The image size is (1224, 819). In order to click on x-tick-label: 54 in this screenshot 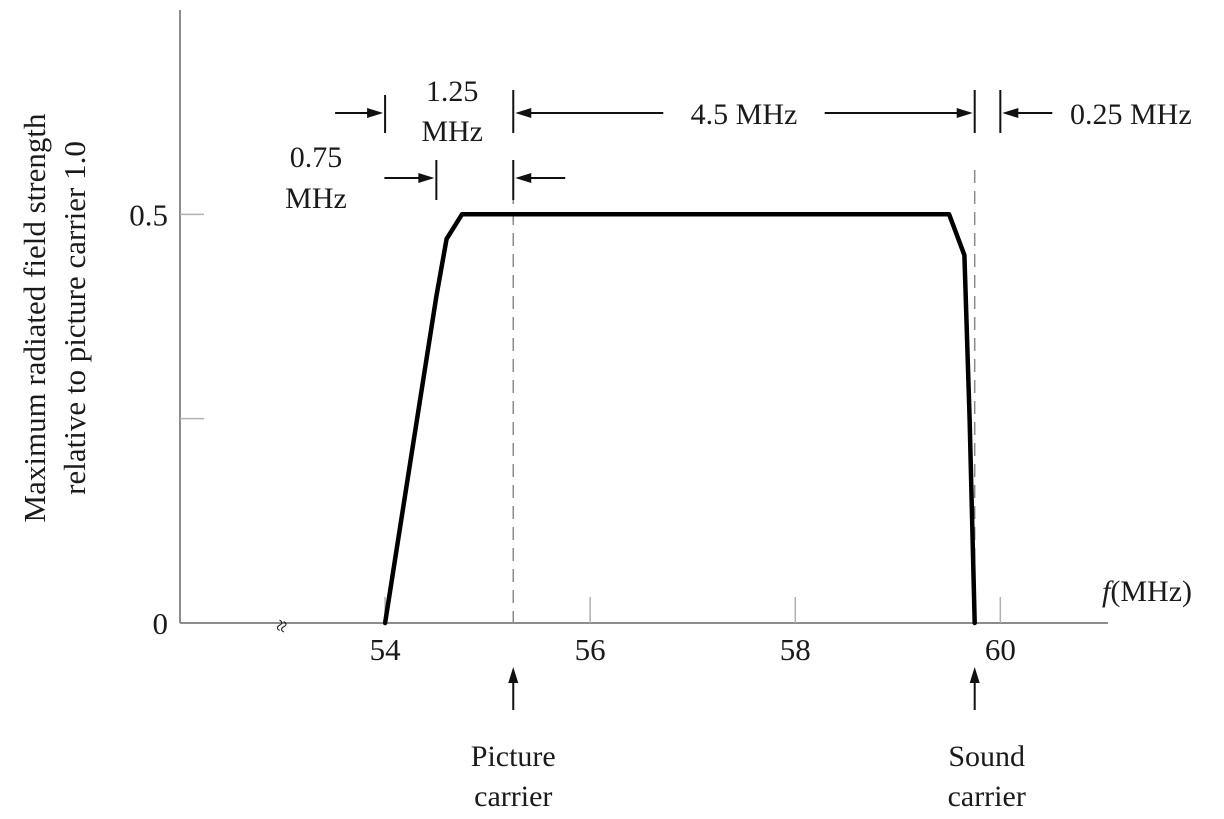, I will do `click(386, 649)`.